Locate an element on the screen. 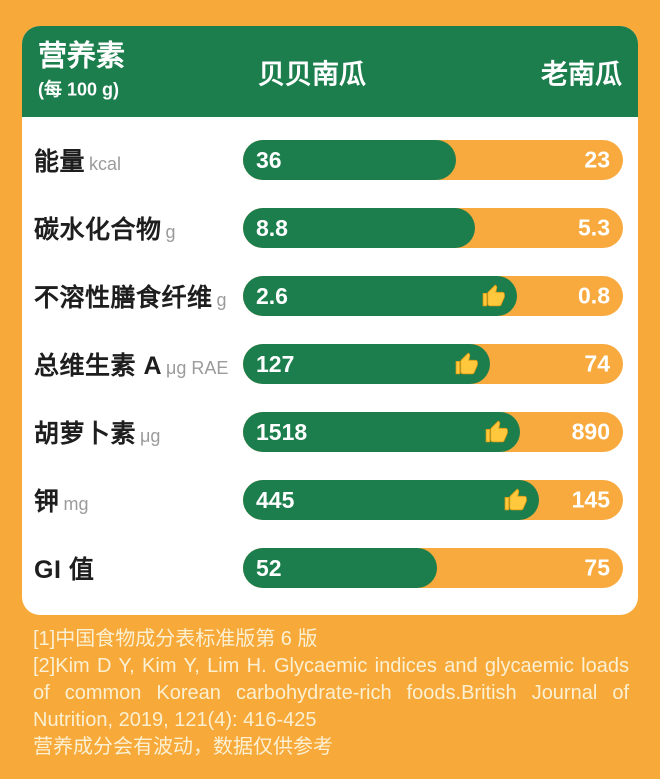 This screenshot has width=660, height=779. old-pumpkin-value: 0.8 is located at coordinates (594, 295).